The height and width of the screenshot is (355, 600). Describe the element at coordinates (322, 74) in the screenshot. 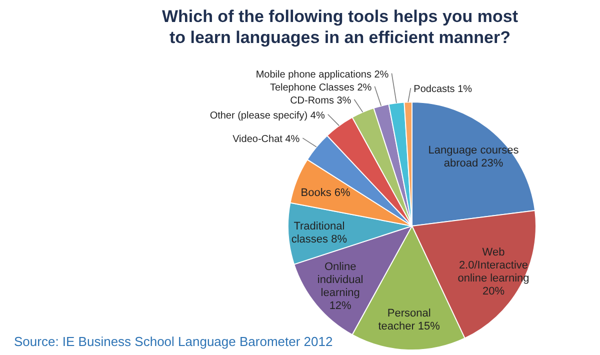

I see `slice-label: Mobile phone applications 2%` at that location.